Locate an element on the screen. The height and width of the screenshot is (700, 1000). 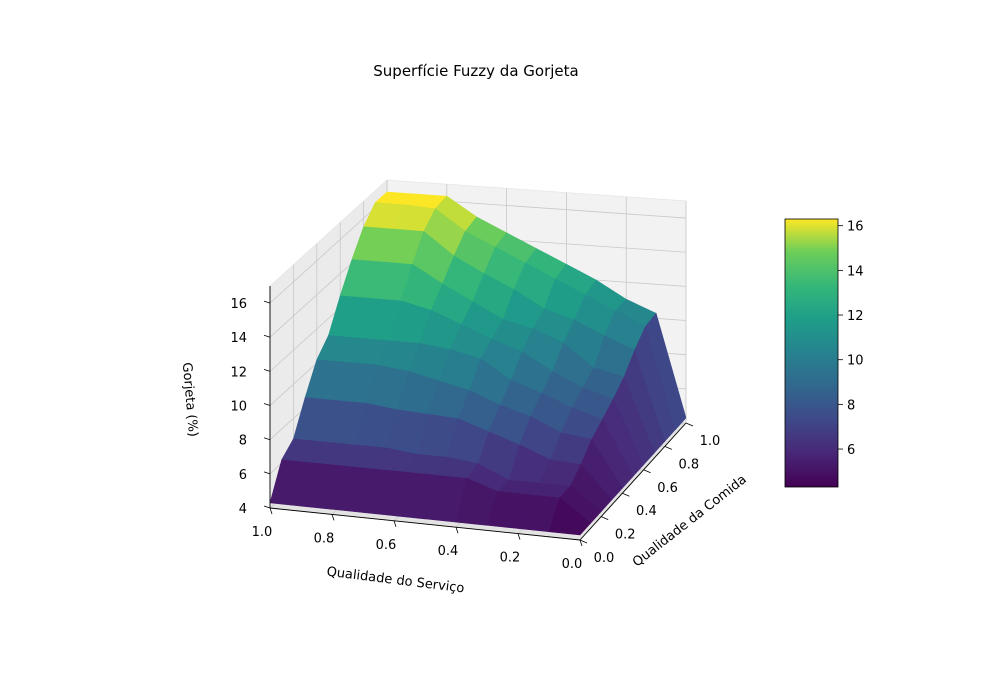
z-tick-label: 12 is located at coordinates (238, 372).